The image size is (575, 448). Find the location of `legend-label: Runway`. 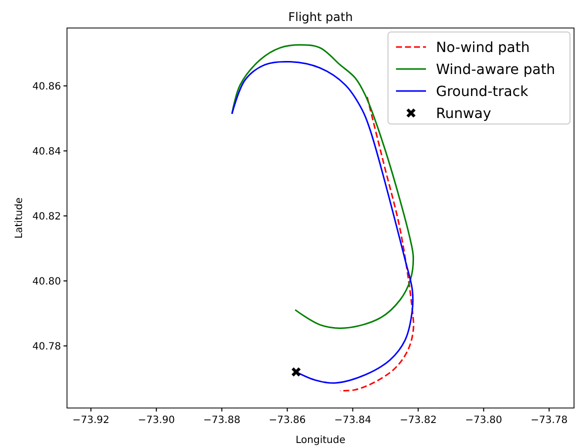

legend-label: Runway is located at coordinates (464, 114).